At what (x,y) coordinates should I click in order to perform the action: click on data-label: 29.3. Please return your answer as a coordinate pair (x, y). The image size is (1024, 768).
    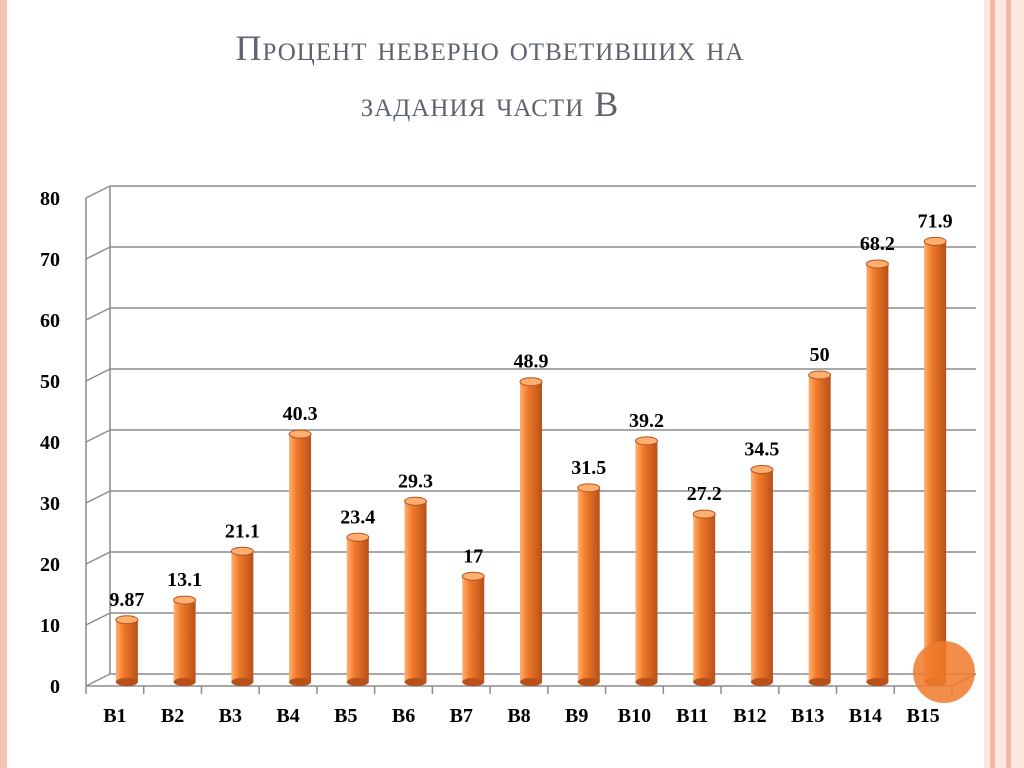
    Looking at the image, I should click on (415, 481).